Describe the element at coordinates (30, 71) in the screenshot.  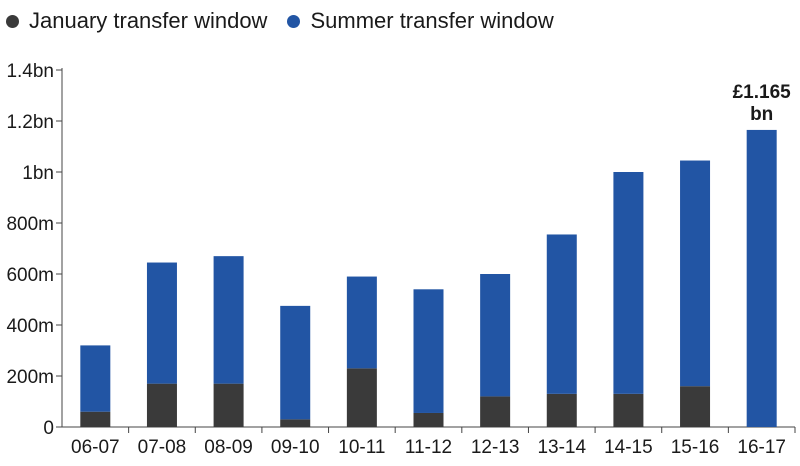
I see `y-tick-label: 1.4bn` at that location.